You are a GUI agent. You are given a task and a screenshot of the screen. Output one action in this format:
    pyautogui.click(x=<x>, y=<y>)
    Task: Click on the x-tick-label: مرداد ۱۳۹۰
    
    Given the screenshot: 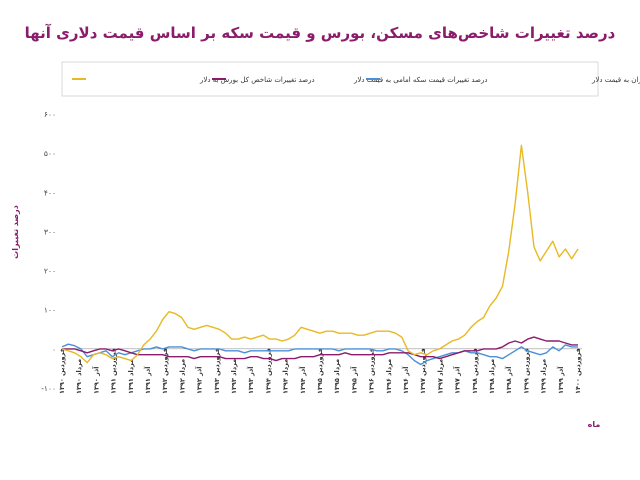 What is the action you would take?
    pyautogui.click(x=79, y=376)
    